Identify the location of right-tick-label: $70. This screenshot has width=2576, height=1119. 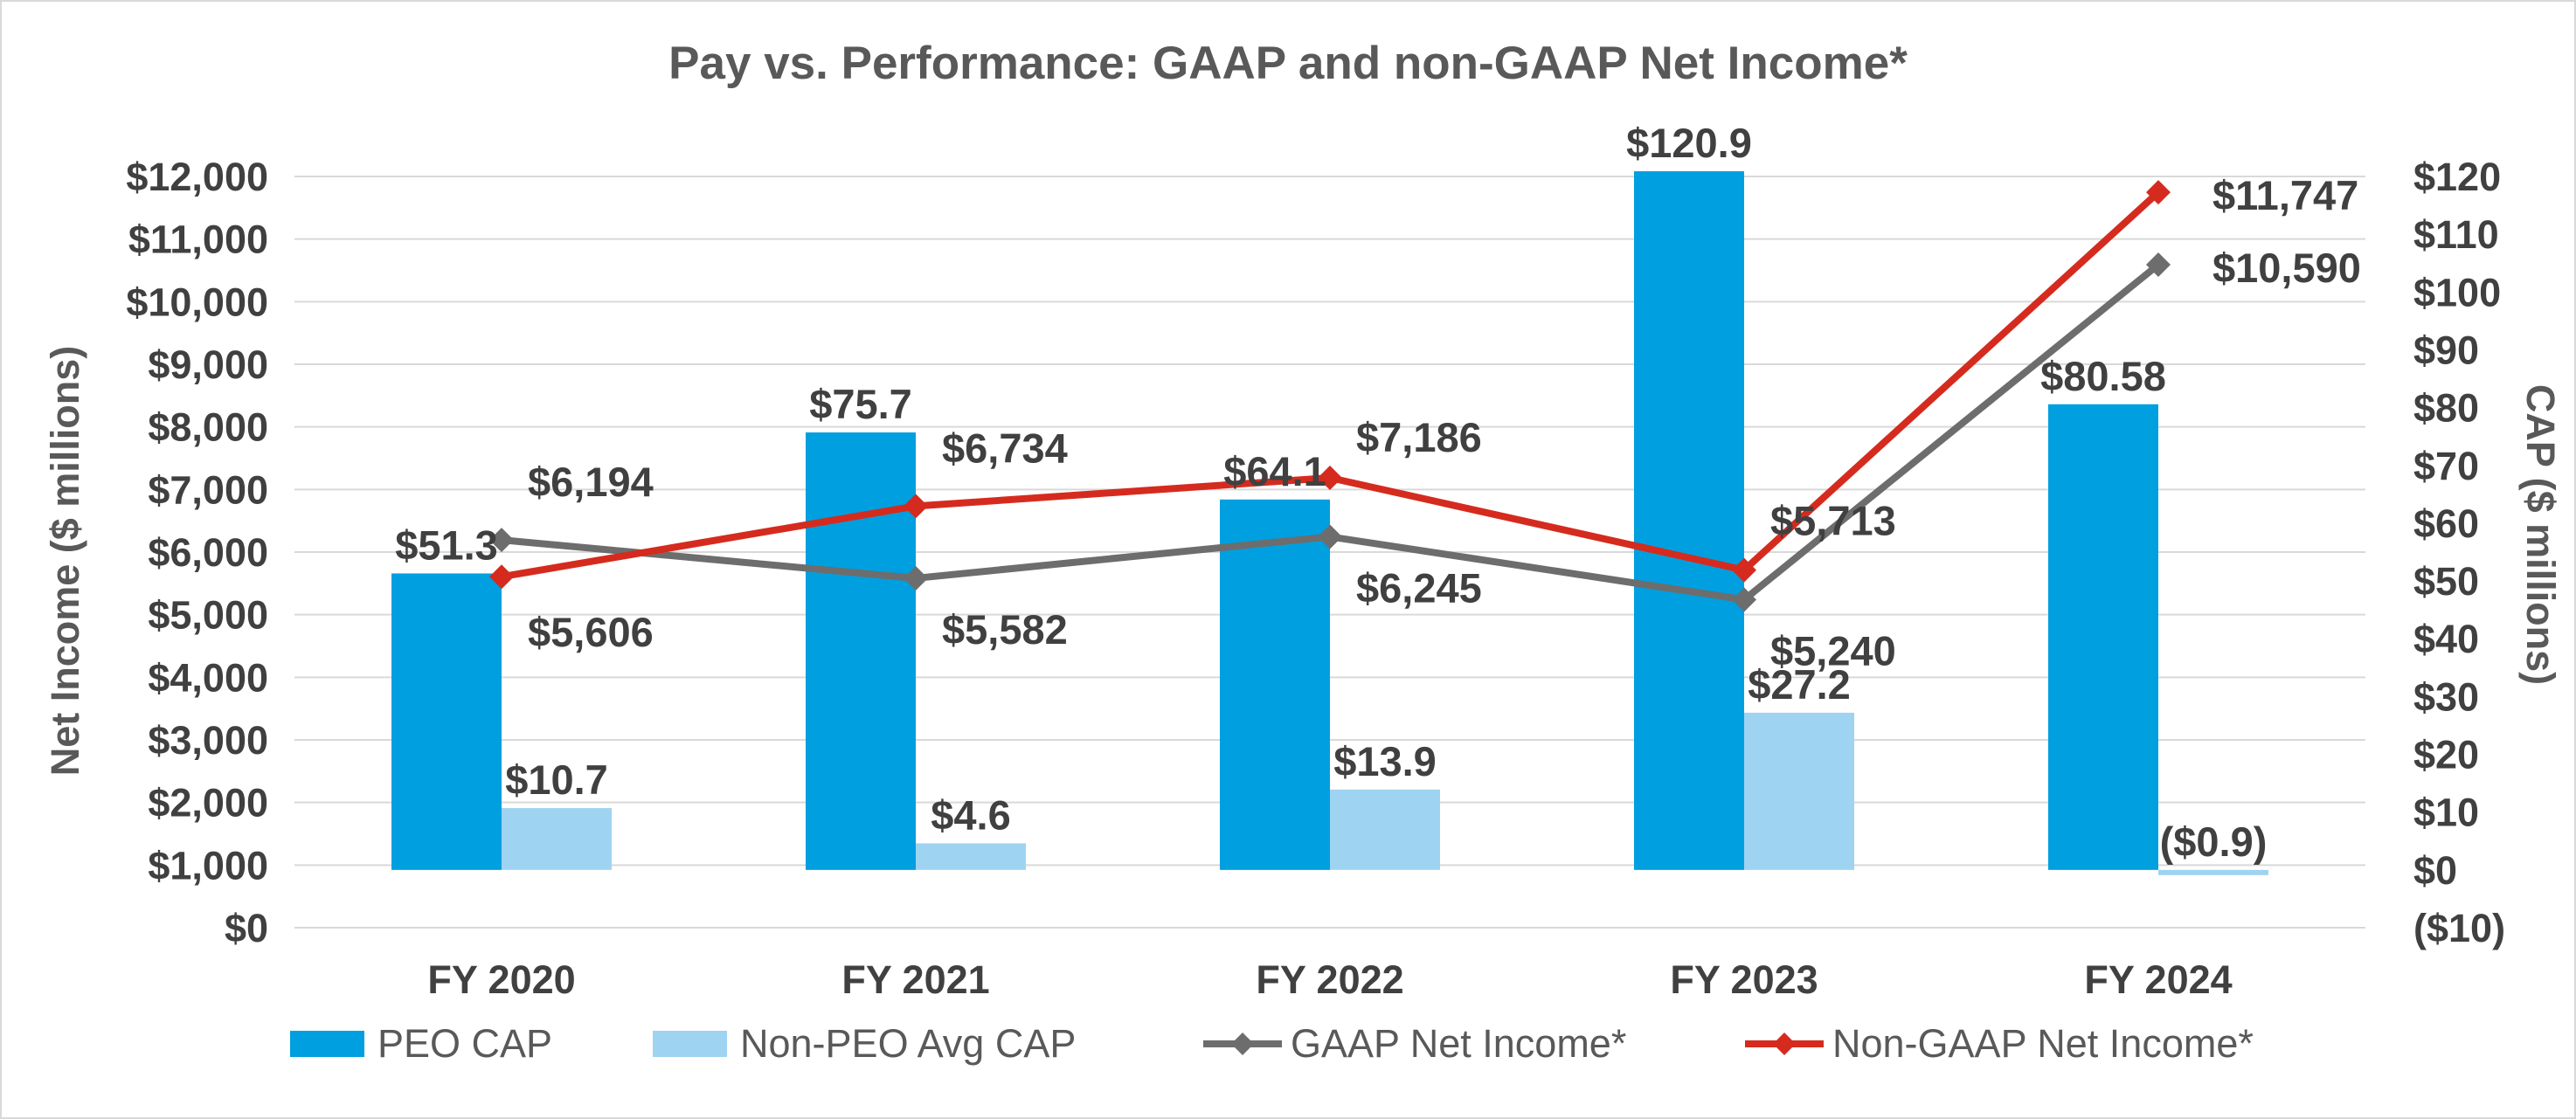
(2446, 466).